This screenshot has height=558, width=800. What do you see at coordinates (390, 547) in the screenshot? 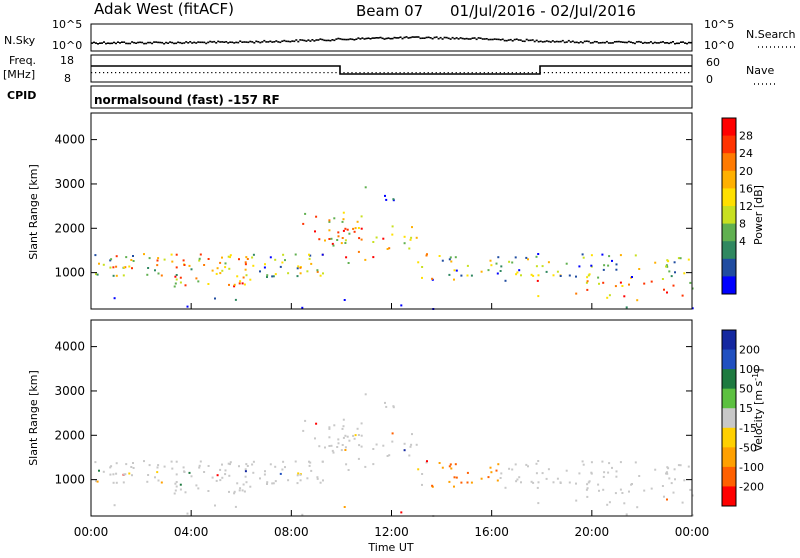
I see `x-axis-label: Time UT` at bounding box center [390, 547].